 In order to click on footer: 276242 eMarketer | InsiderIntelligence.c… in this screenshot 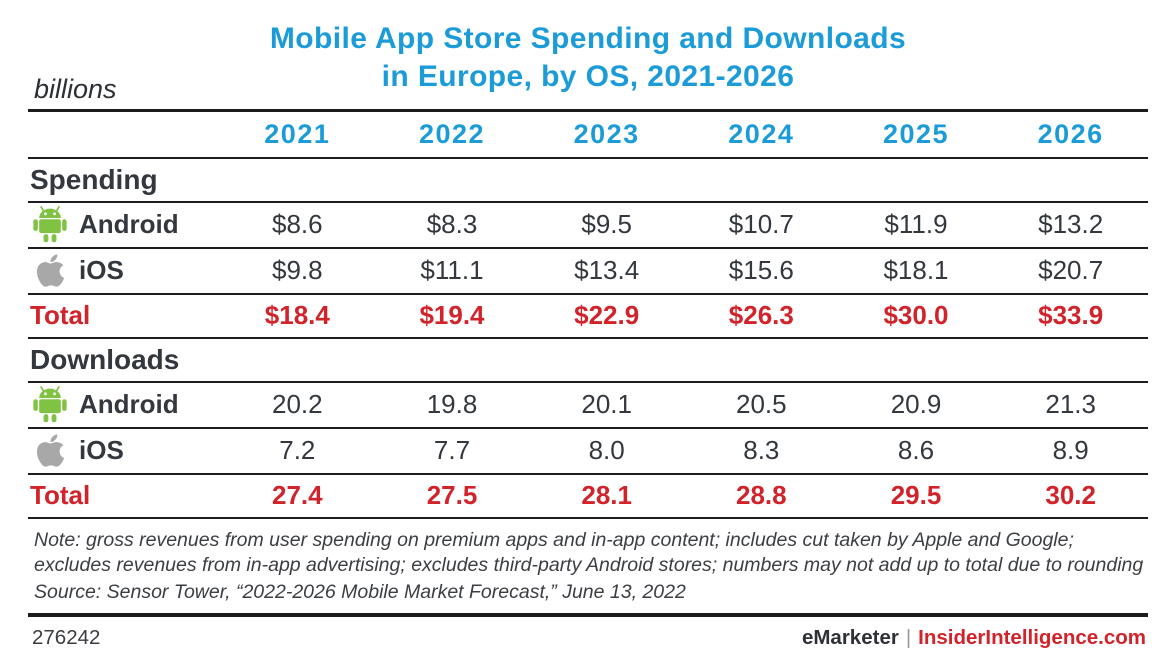, I will do `click(588, 639)`.